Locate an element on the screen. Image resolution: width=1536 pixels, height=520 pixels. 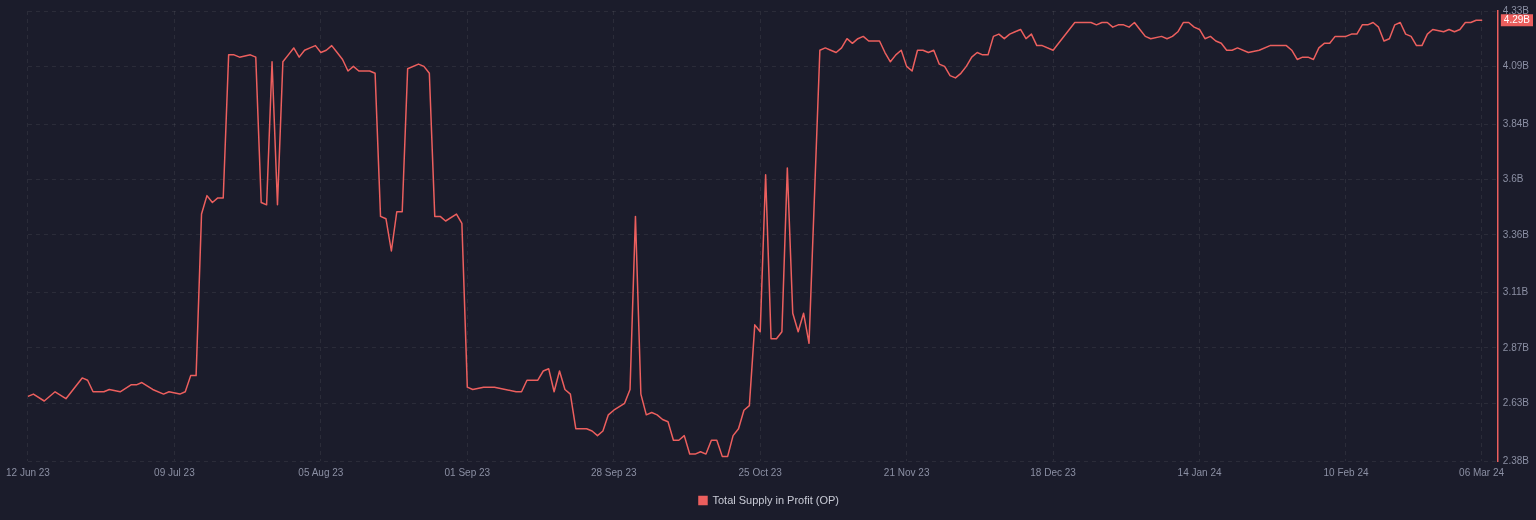
y-tick-label: 3.6B is located at coordinates (1513, 179).